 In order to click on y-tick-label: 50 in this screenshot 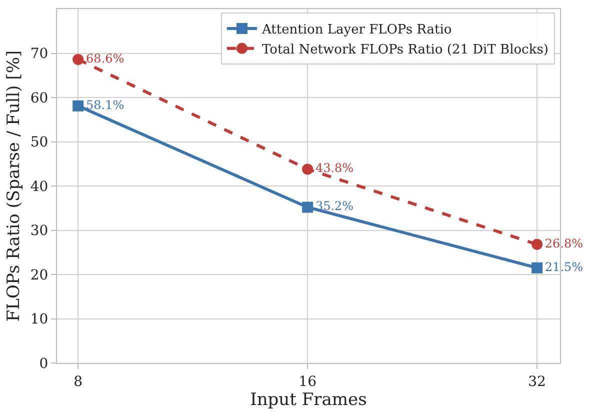, I will do `click(39, 142)`.